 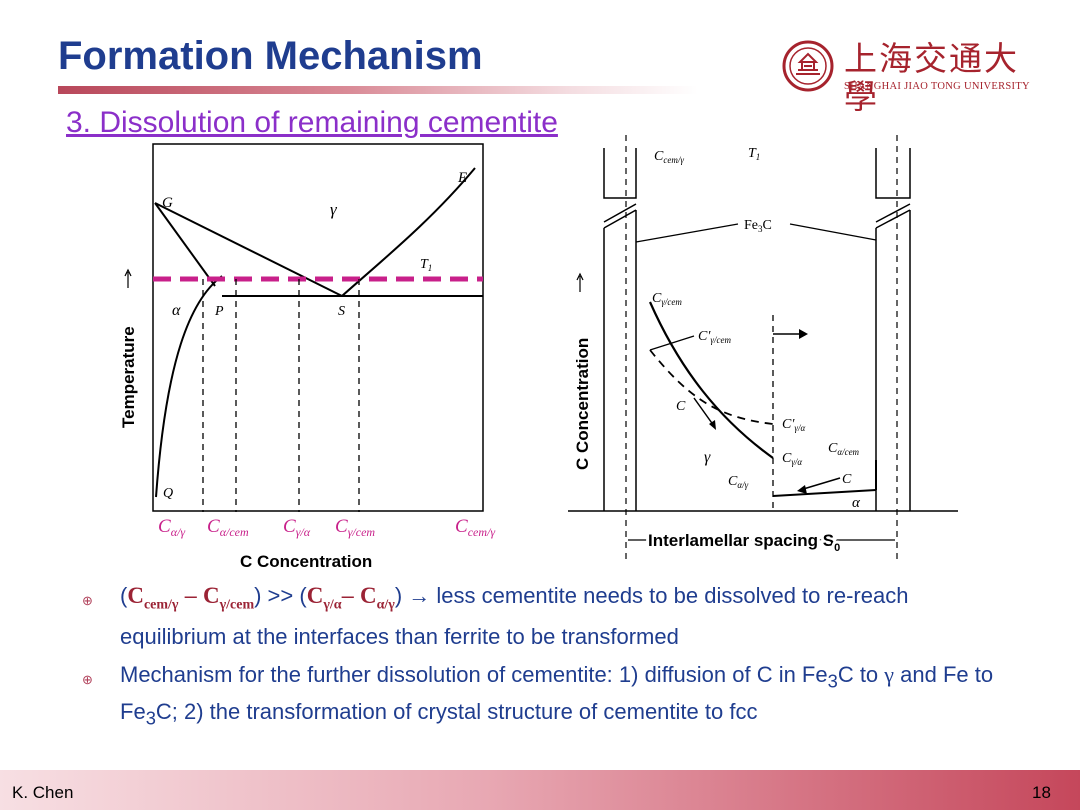 I want to click on interface-move-arrowhead, so click(x=803, y=334).